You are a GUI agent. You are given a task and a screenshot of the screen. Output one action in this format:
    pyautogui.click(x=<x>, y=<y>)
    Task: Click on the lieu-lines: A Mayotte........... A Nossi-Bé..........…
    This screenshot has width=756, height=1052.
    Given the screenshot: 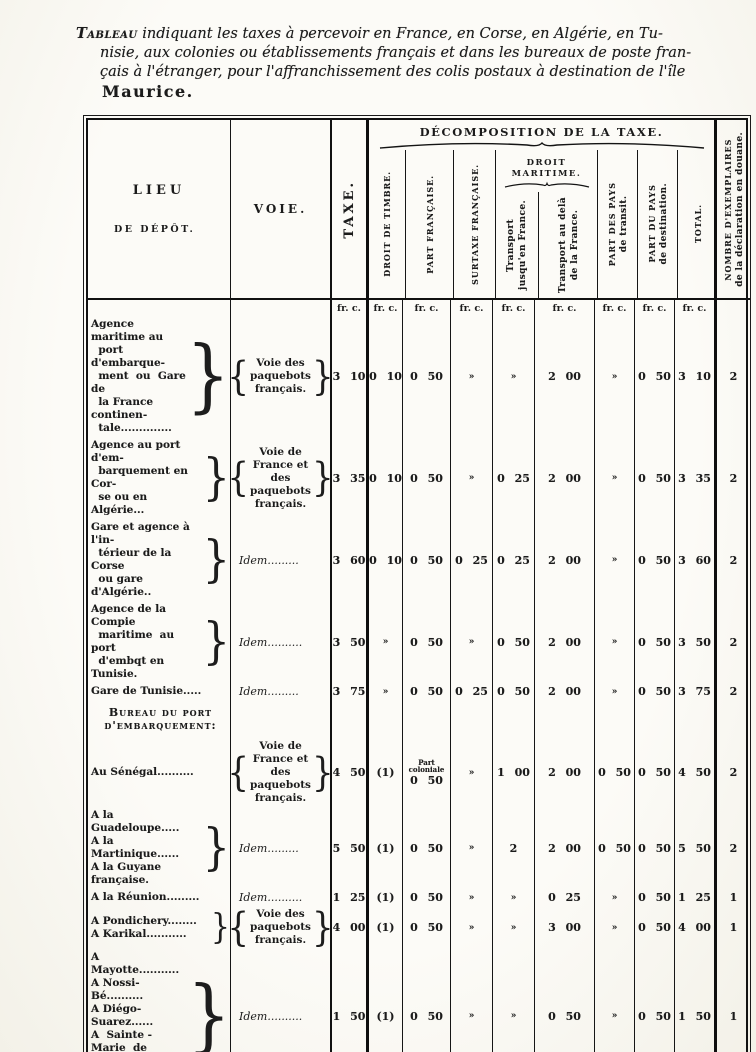 What is the action you would take?
    pyautogui.click(x=139, y=1001)
    